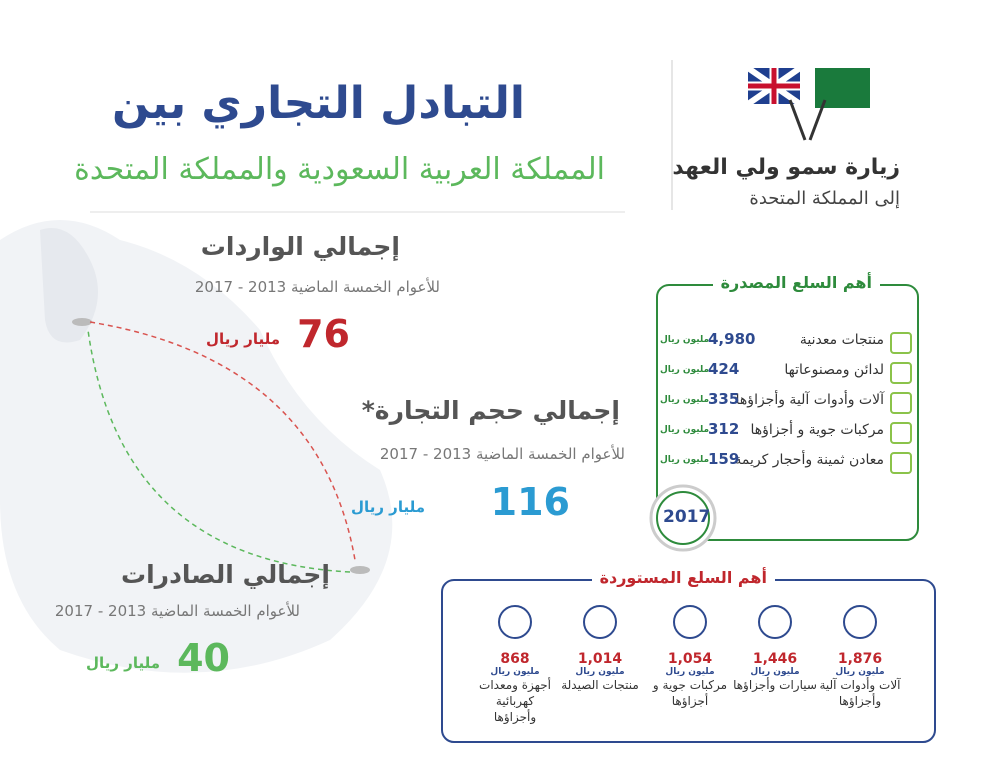 This screenshot has height=768, width=1000. Describe the element at coordinates (724, 399) in the screenshot. I see `item-value: 335` at that location.